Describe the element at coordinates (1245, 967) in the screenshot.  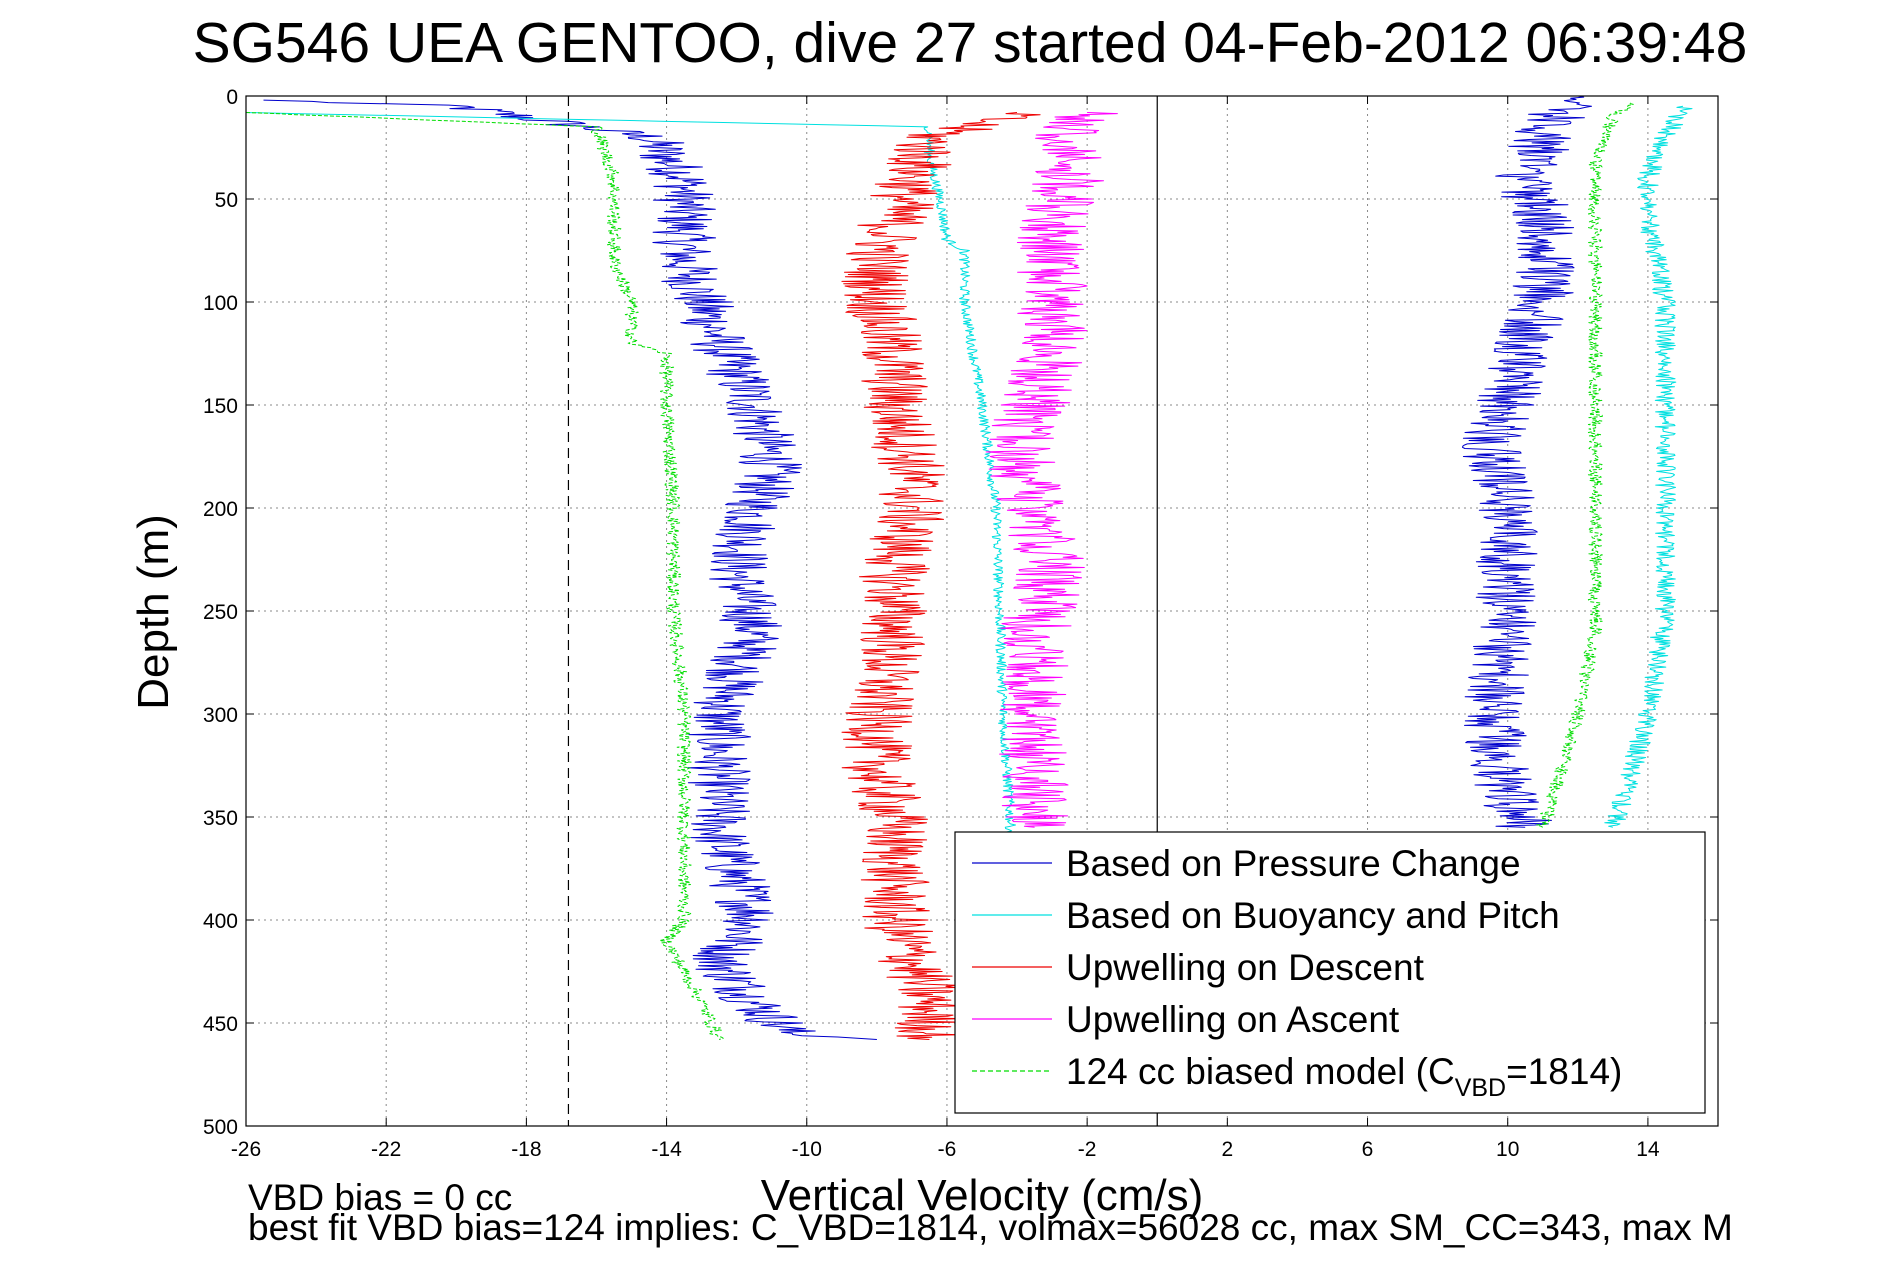
I see `legend-label: Upwelling on Descent` at that location.